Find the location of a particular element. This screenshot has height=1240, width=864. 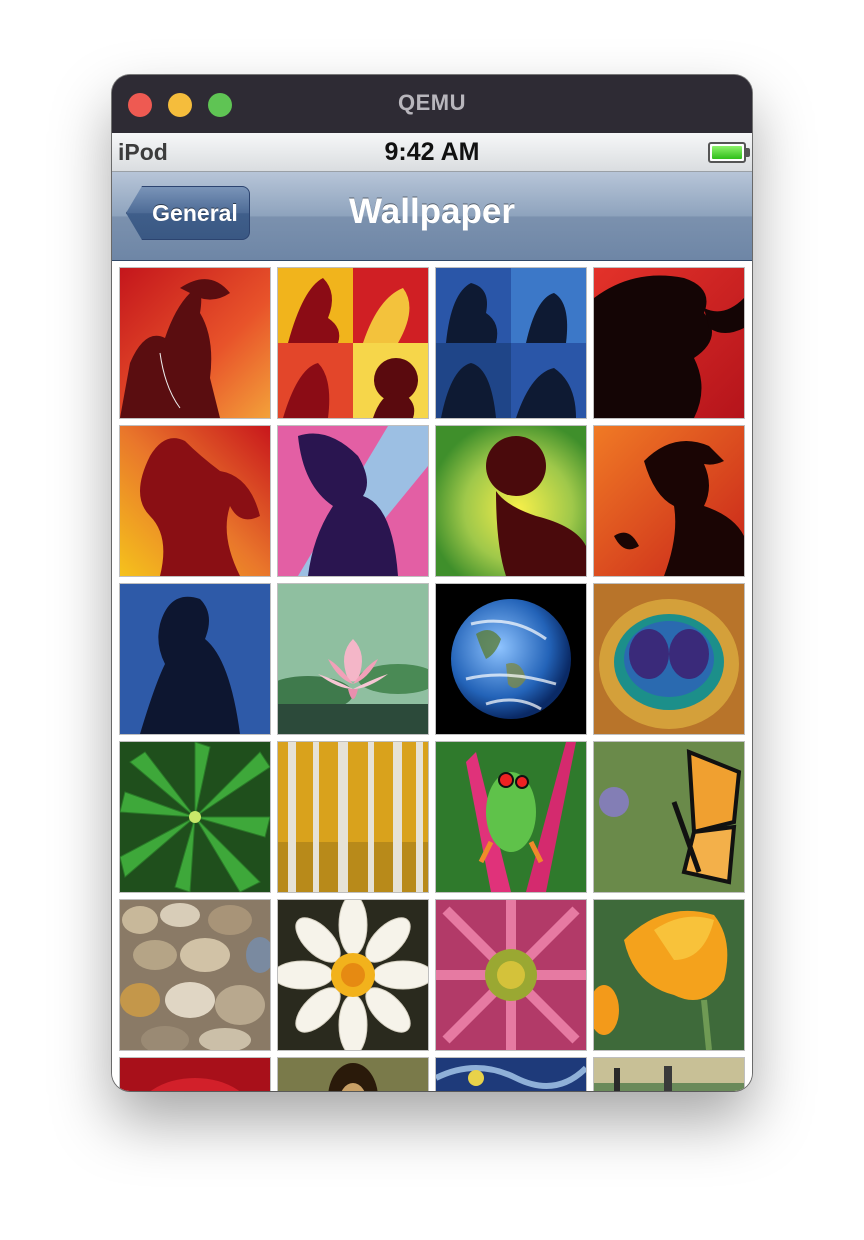

wallpaper-white-flower is located at coordinates (353, 975).